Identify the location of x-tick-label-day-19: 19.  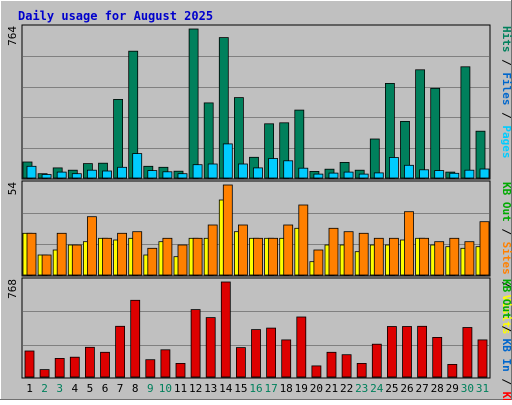
(301, 388).